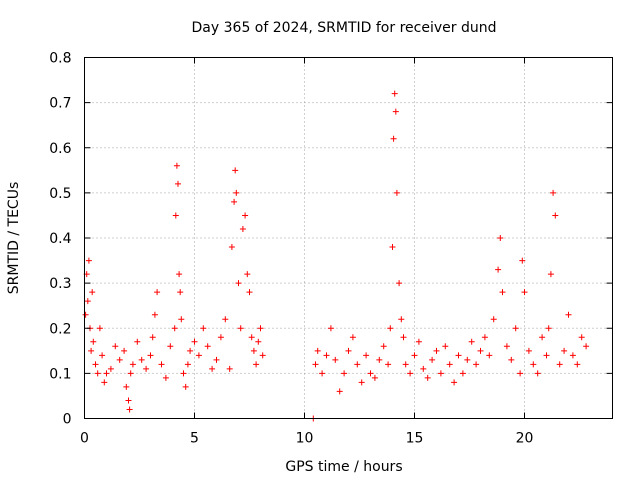  What do you see at coordinates (60, 284) in the screenshot?
I see `y-tick-label: 0.3` at bounding box center [60, 284].